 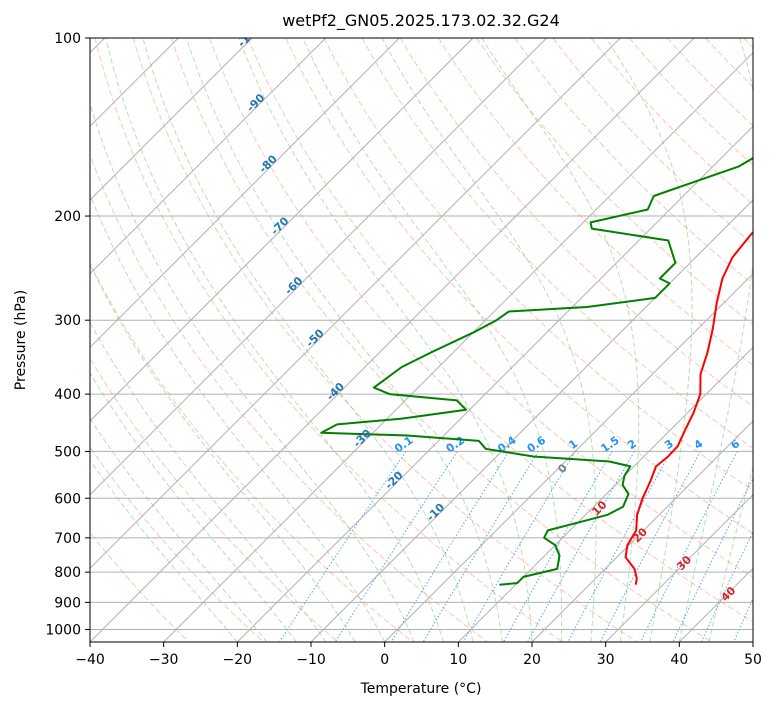 What do you see at coordinates (455, 445) in the screenshot?
I see `mixing-ratio-label: 0.2` at bounding box center [455, 445].